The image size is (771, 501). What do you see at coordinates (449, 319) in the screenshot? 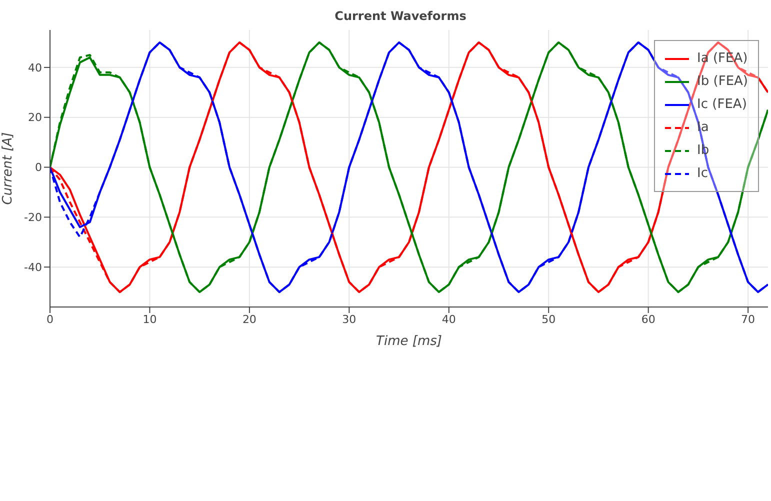
I see `x-tick-label: 40` at bounding box center [449, 319].